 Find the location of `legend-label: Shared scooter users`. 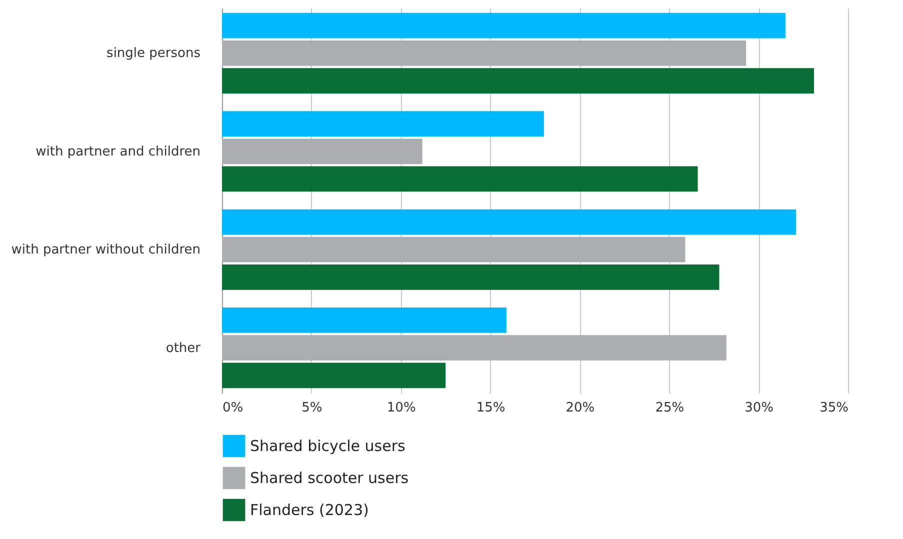

legend-label: Shared scooter users is located at coordinates (329, 478).